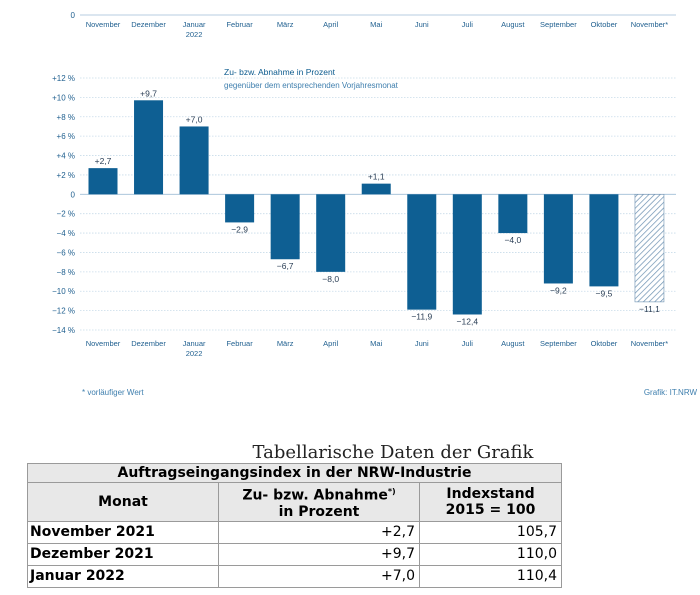  Describe the element at coordinates (66, 136) in the screenshot. I see `y-tick-label: +6 %` at that location.